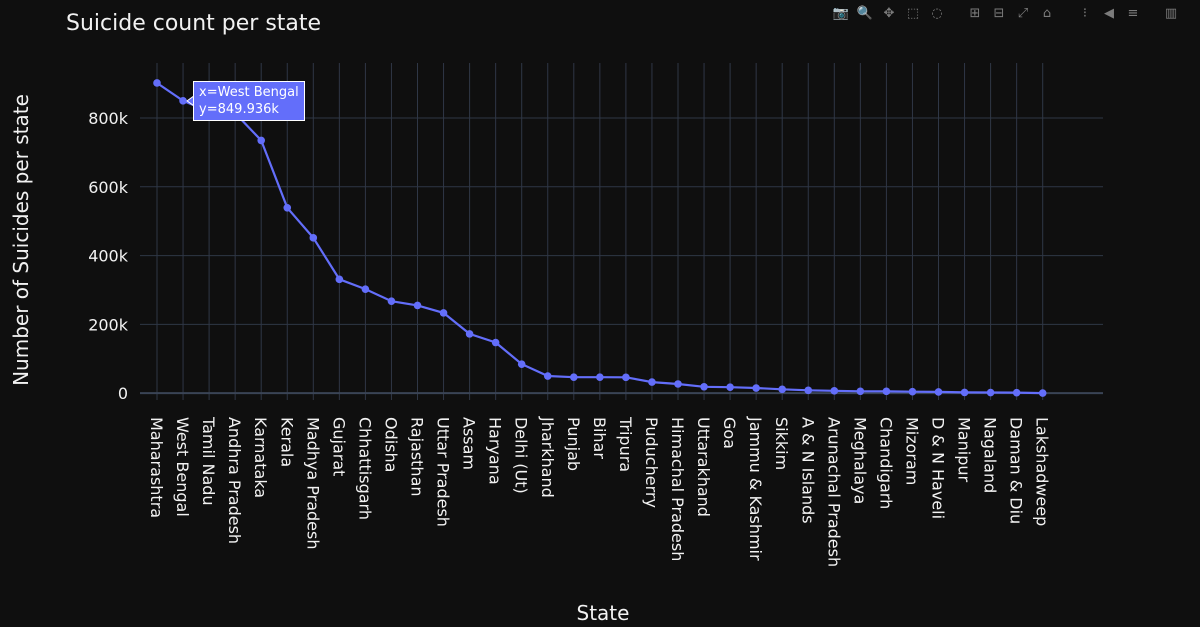  What do you see at coordinates (807, 470) in the screenshot?
I see `x-tick-label: A & N Islands` at bounding box center [807, 470].